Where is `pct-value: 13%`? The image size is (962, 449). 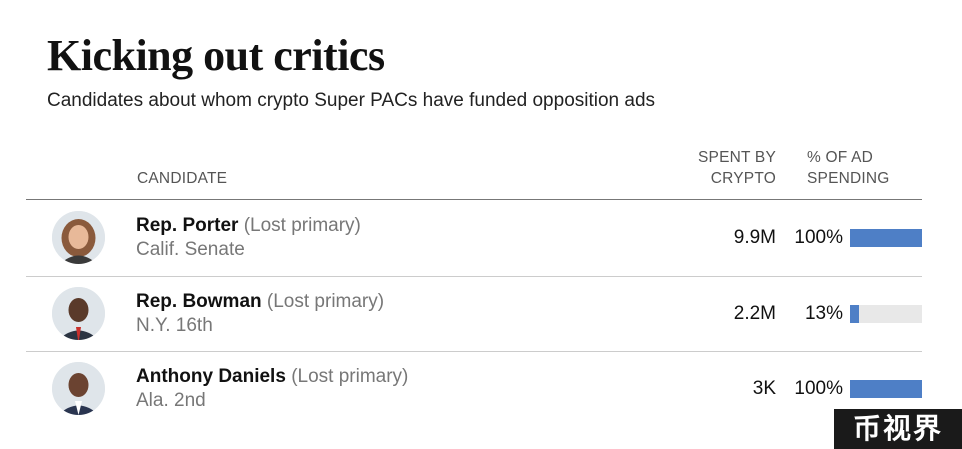 pct-value: 13% is located at coordinates (823, 313).